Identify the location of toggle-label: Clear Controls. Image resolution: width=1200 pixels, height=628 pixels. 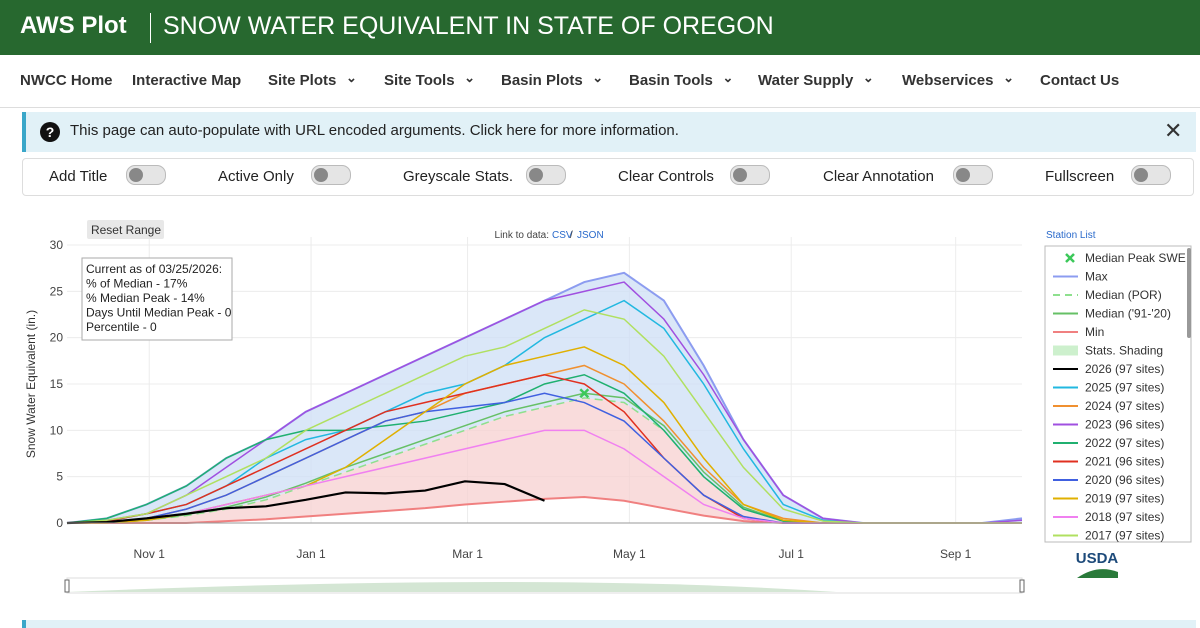
(666, 176).